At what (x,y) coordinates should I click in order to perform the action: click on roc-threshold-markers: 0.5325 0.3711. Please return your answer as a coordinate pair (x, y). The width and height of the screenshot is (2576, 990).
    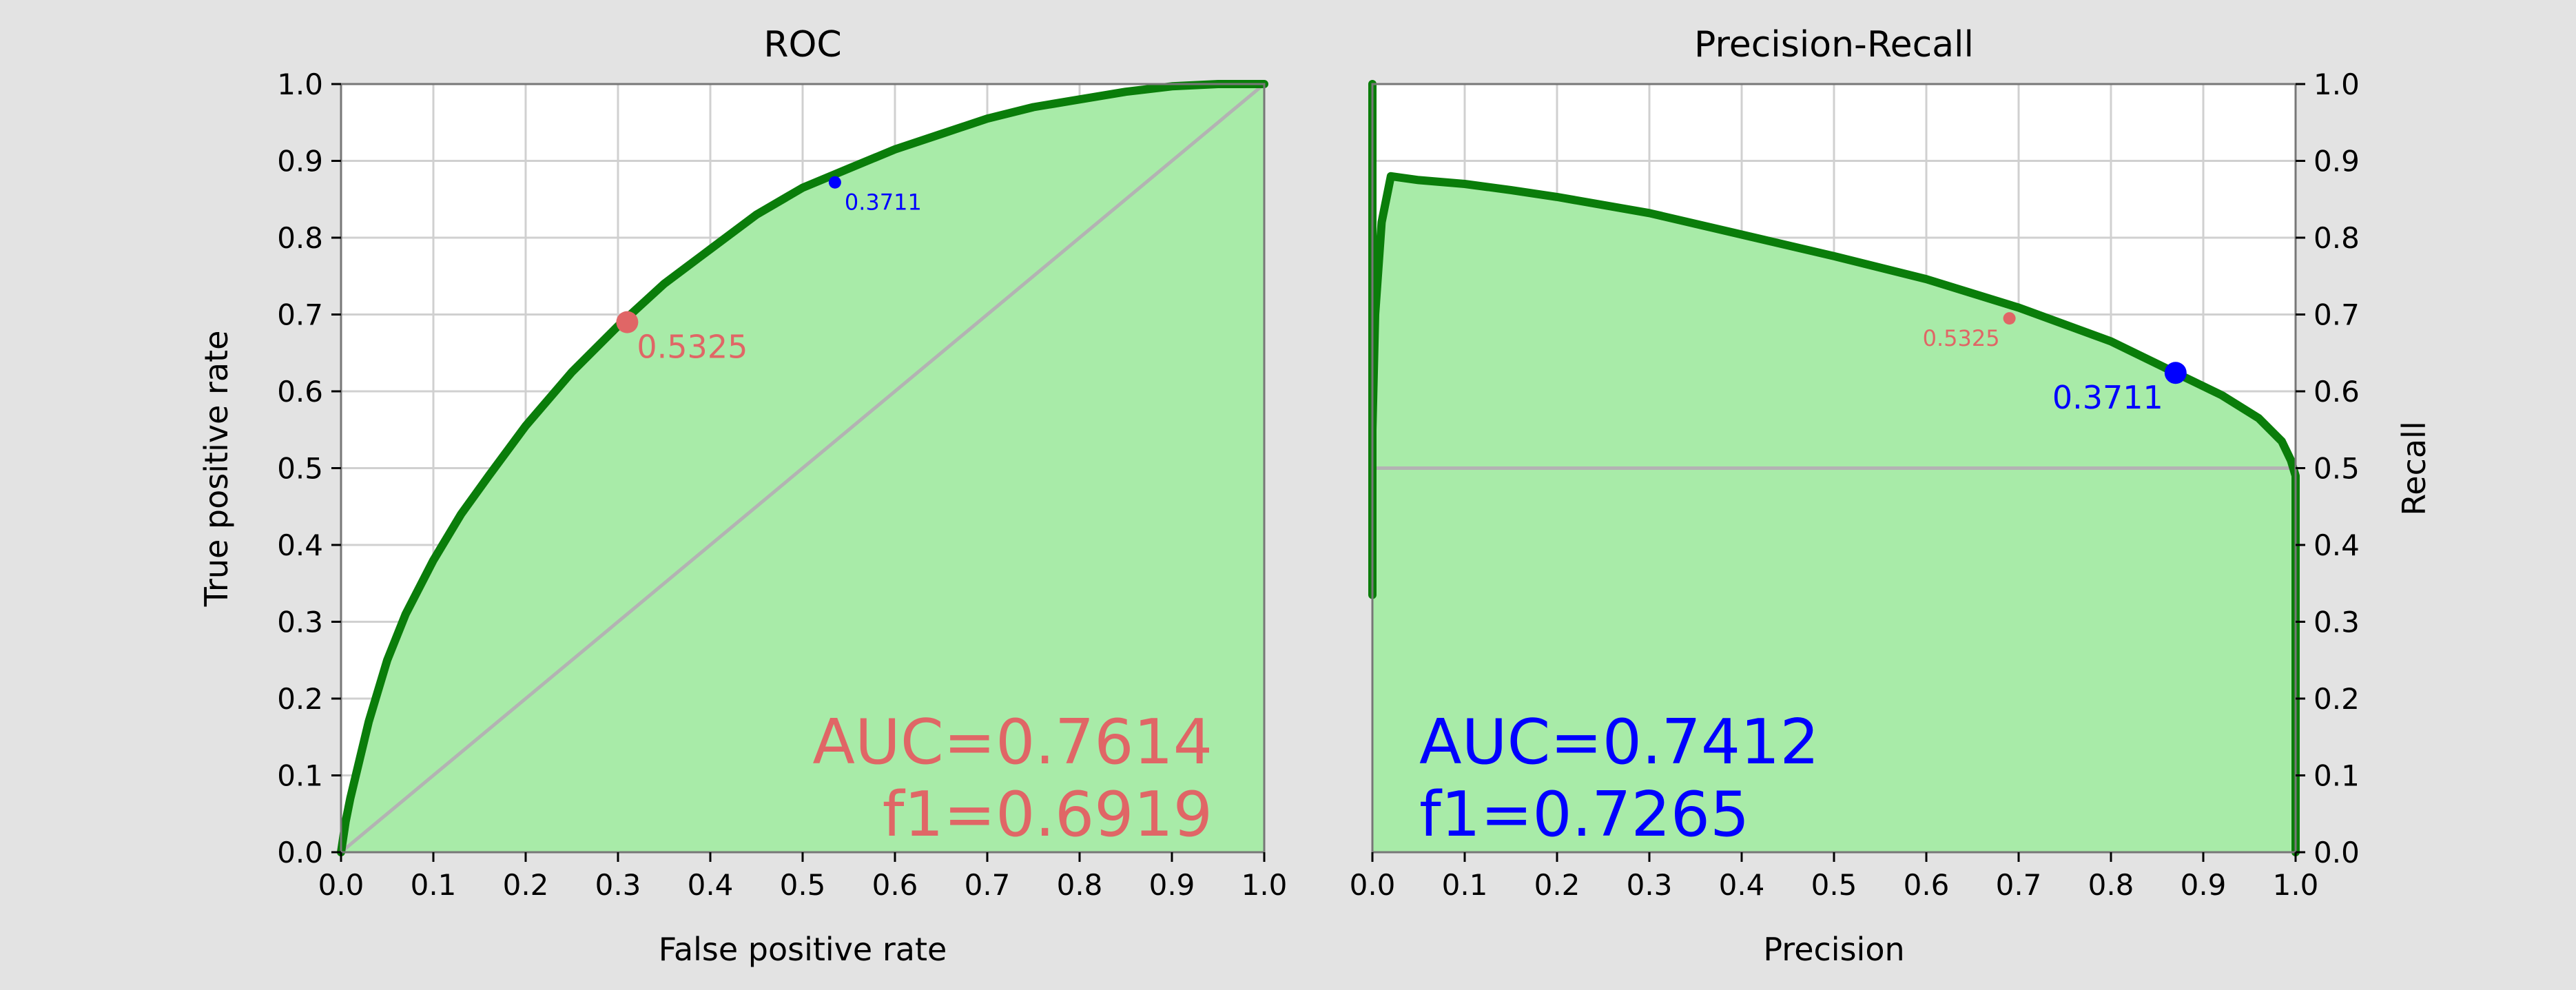
    Looking at the image, I should click on (769, 271).